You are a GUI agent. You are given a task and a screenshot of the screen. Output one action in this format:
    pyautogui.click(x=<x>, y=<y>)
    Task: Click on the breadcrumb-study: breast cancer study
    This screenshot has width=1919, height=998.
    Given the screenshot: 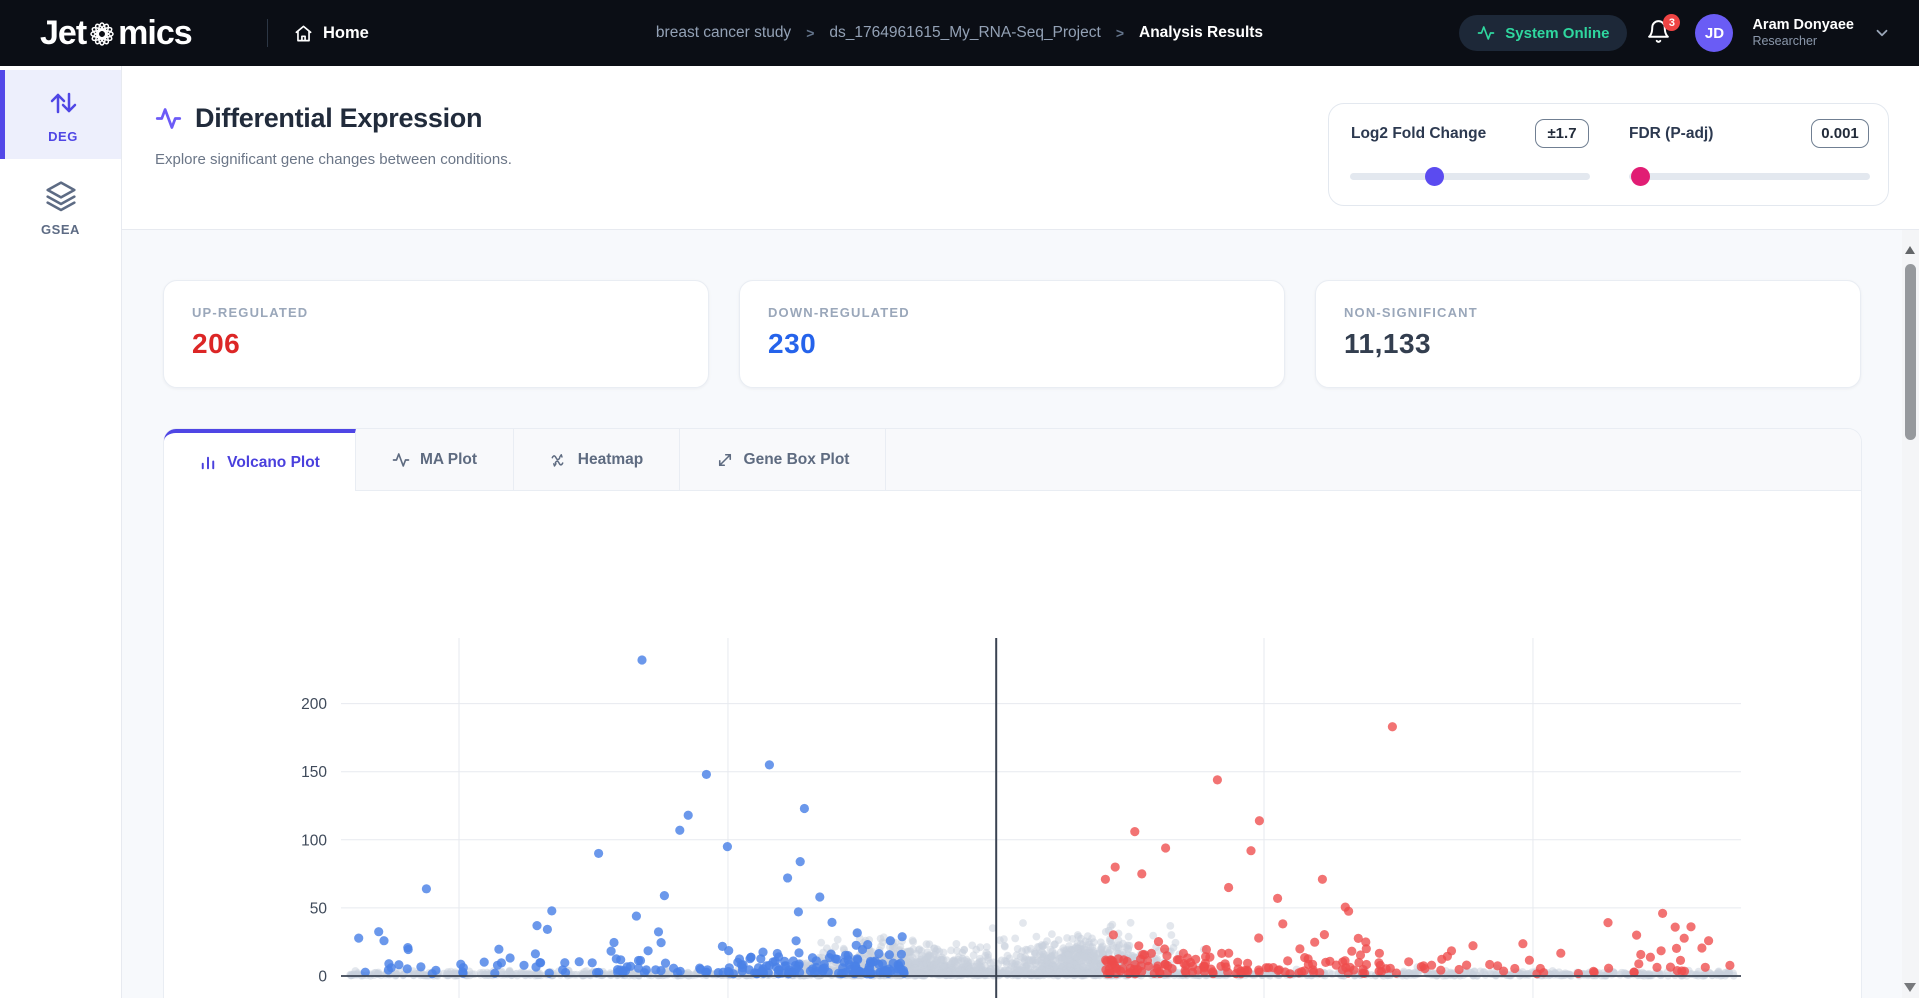 What is the action you would take?
    pyautogui.click(x=723, y=32)
    